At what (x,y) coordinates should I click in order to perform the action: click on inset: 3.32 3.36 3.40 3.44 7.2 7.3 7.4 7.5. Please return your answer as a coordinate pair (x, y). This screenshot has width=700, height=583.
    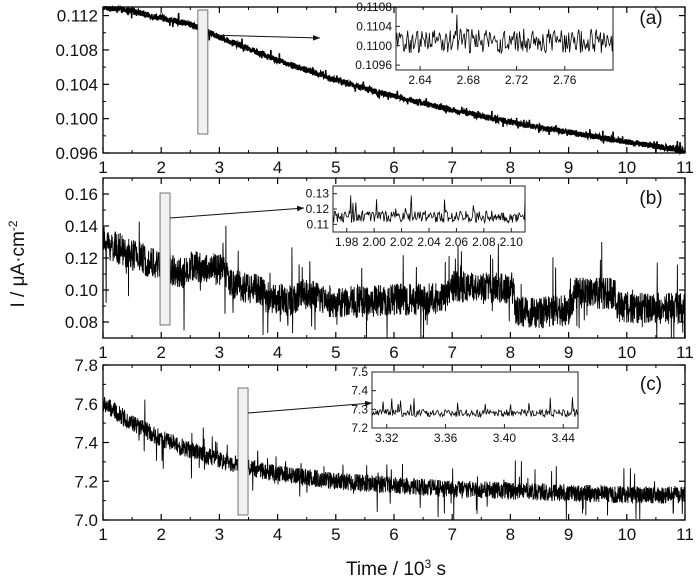
    Looking at the image, I should click on (465, 405).